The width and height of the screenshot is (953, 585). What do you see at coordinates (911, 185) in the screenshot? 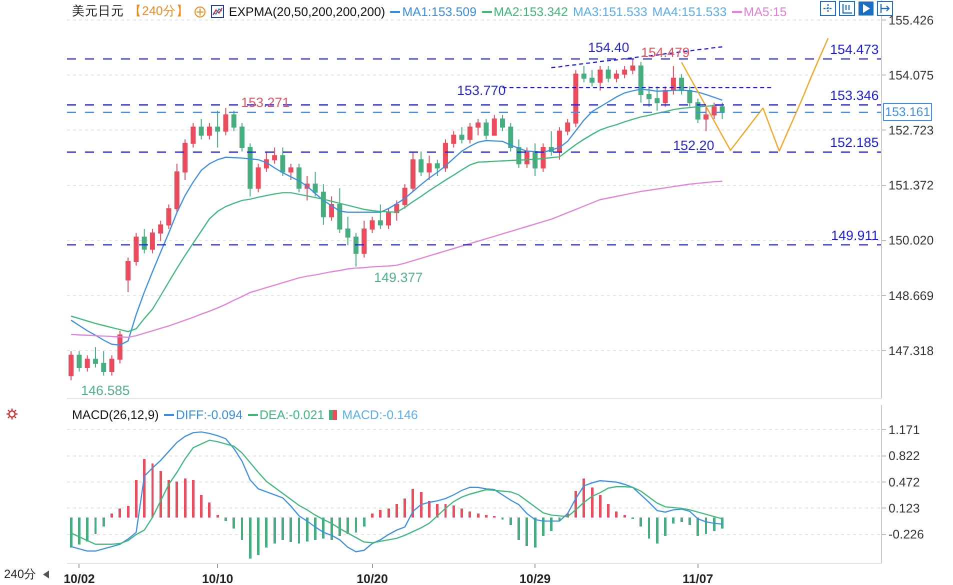
I see `y-tick-label: 151.372` at bounding box center [911, 185].